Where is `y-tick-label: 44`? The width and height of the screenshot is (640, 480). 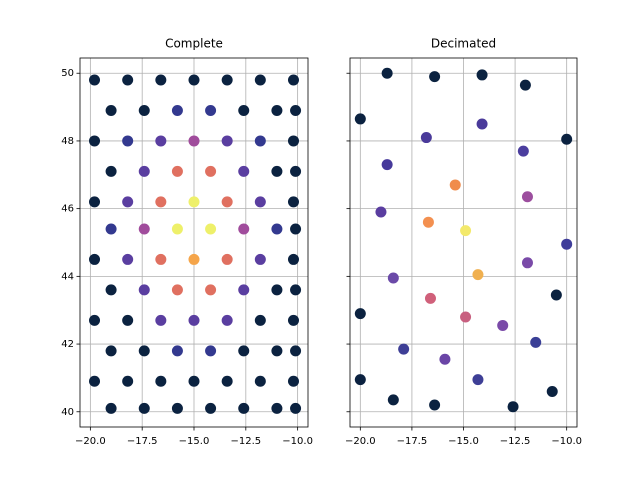
y-tick-label: 44 is located at coordinates (67, 276).